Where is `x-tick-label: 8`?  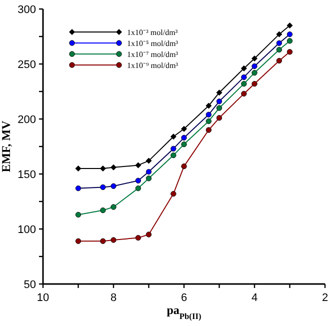 x-tick-label: 8 is located at coordinates (113, 298).